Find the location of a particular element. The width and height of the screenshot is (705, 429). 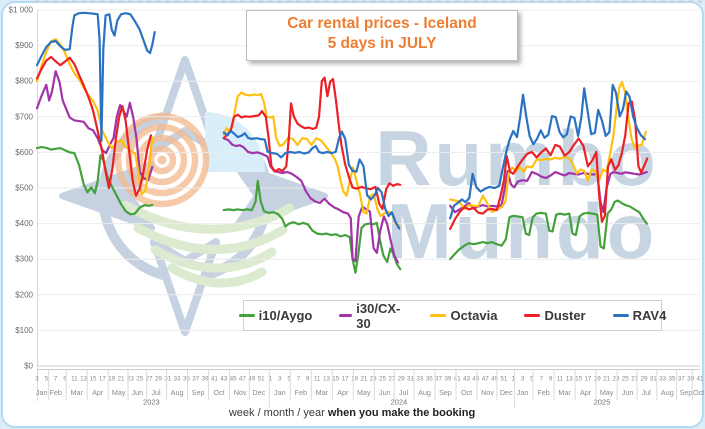

watermark-text-line2: Mundo is located at coordinates (522, 231).